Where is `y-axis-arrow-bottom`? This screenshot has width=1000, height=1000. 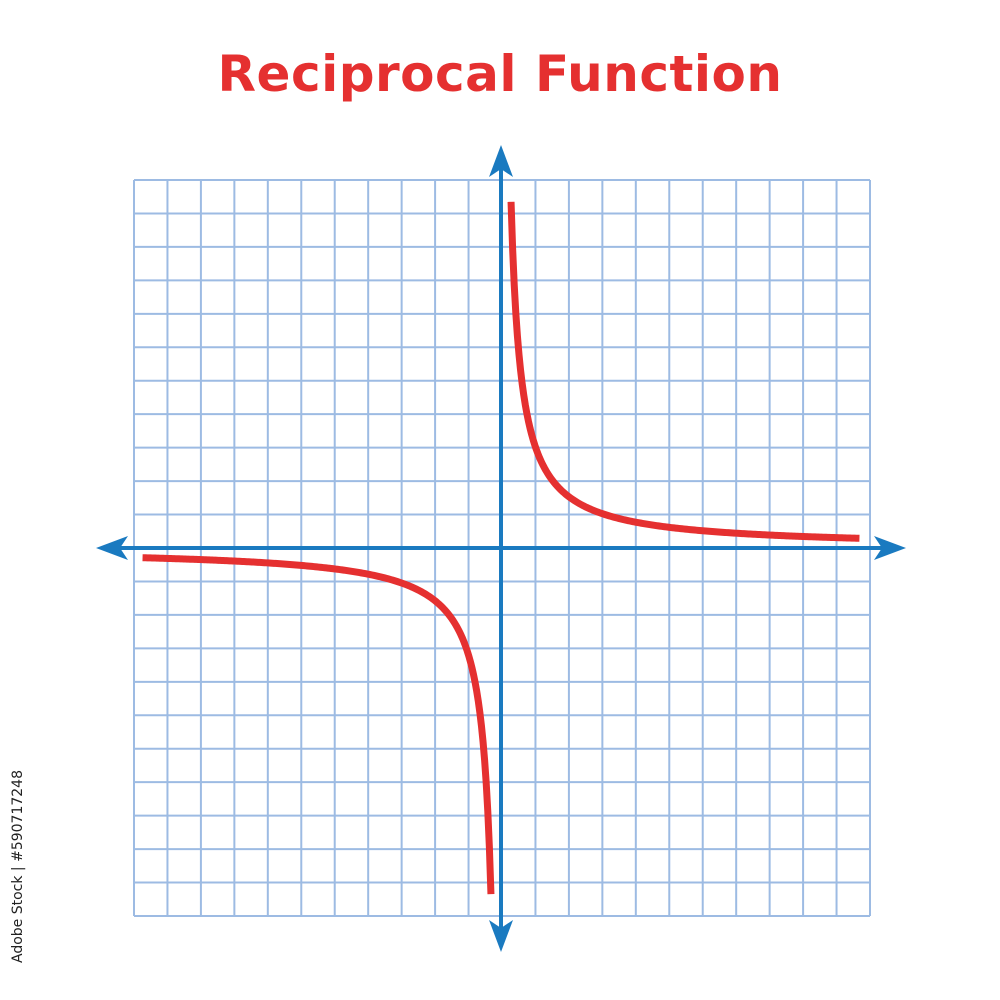 y-axis-arrow-bottom is located at coordinates (501, 936).